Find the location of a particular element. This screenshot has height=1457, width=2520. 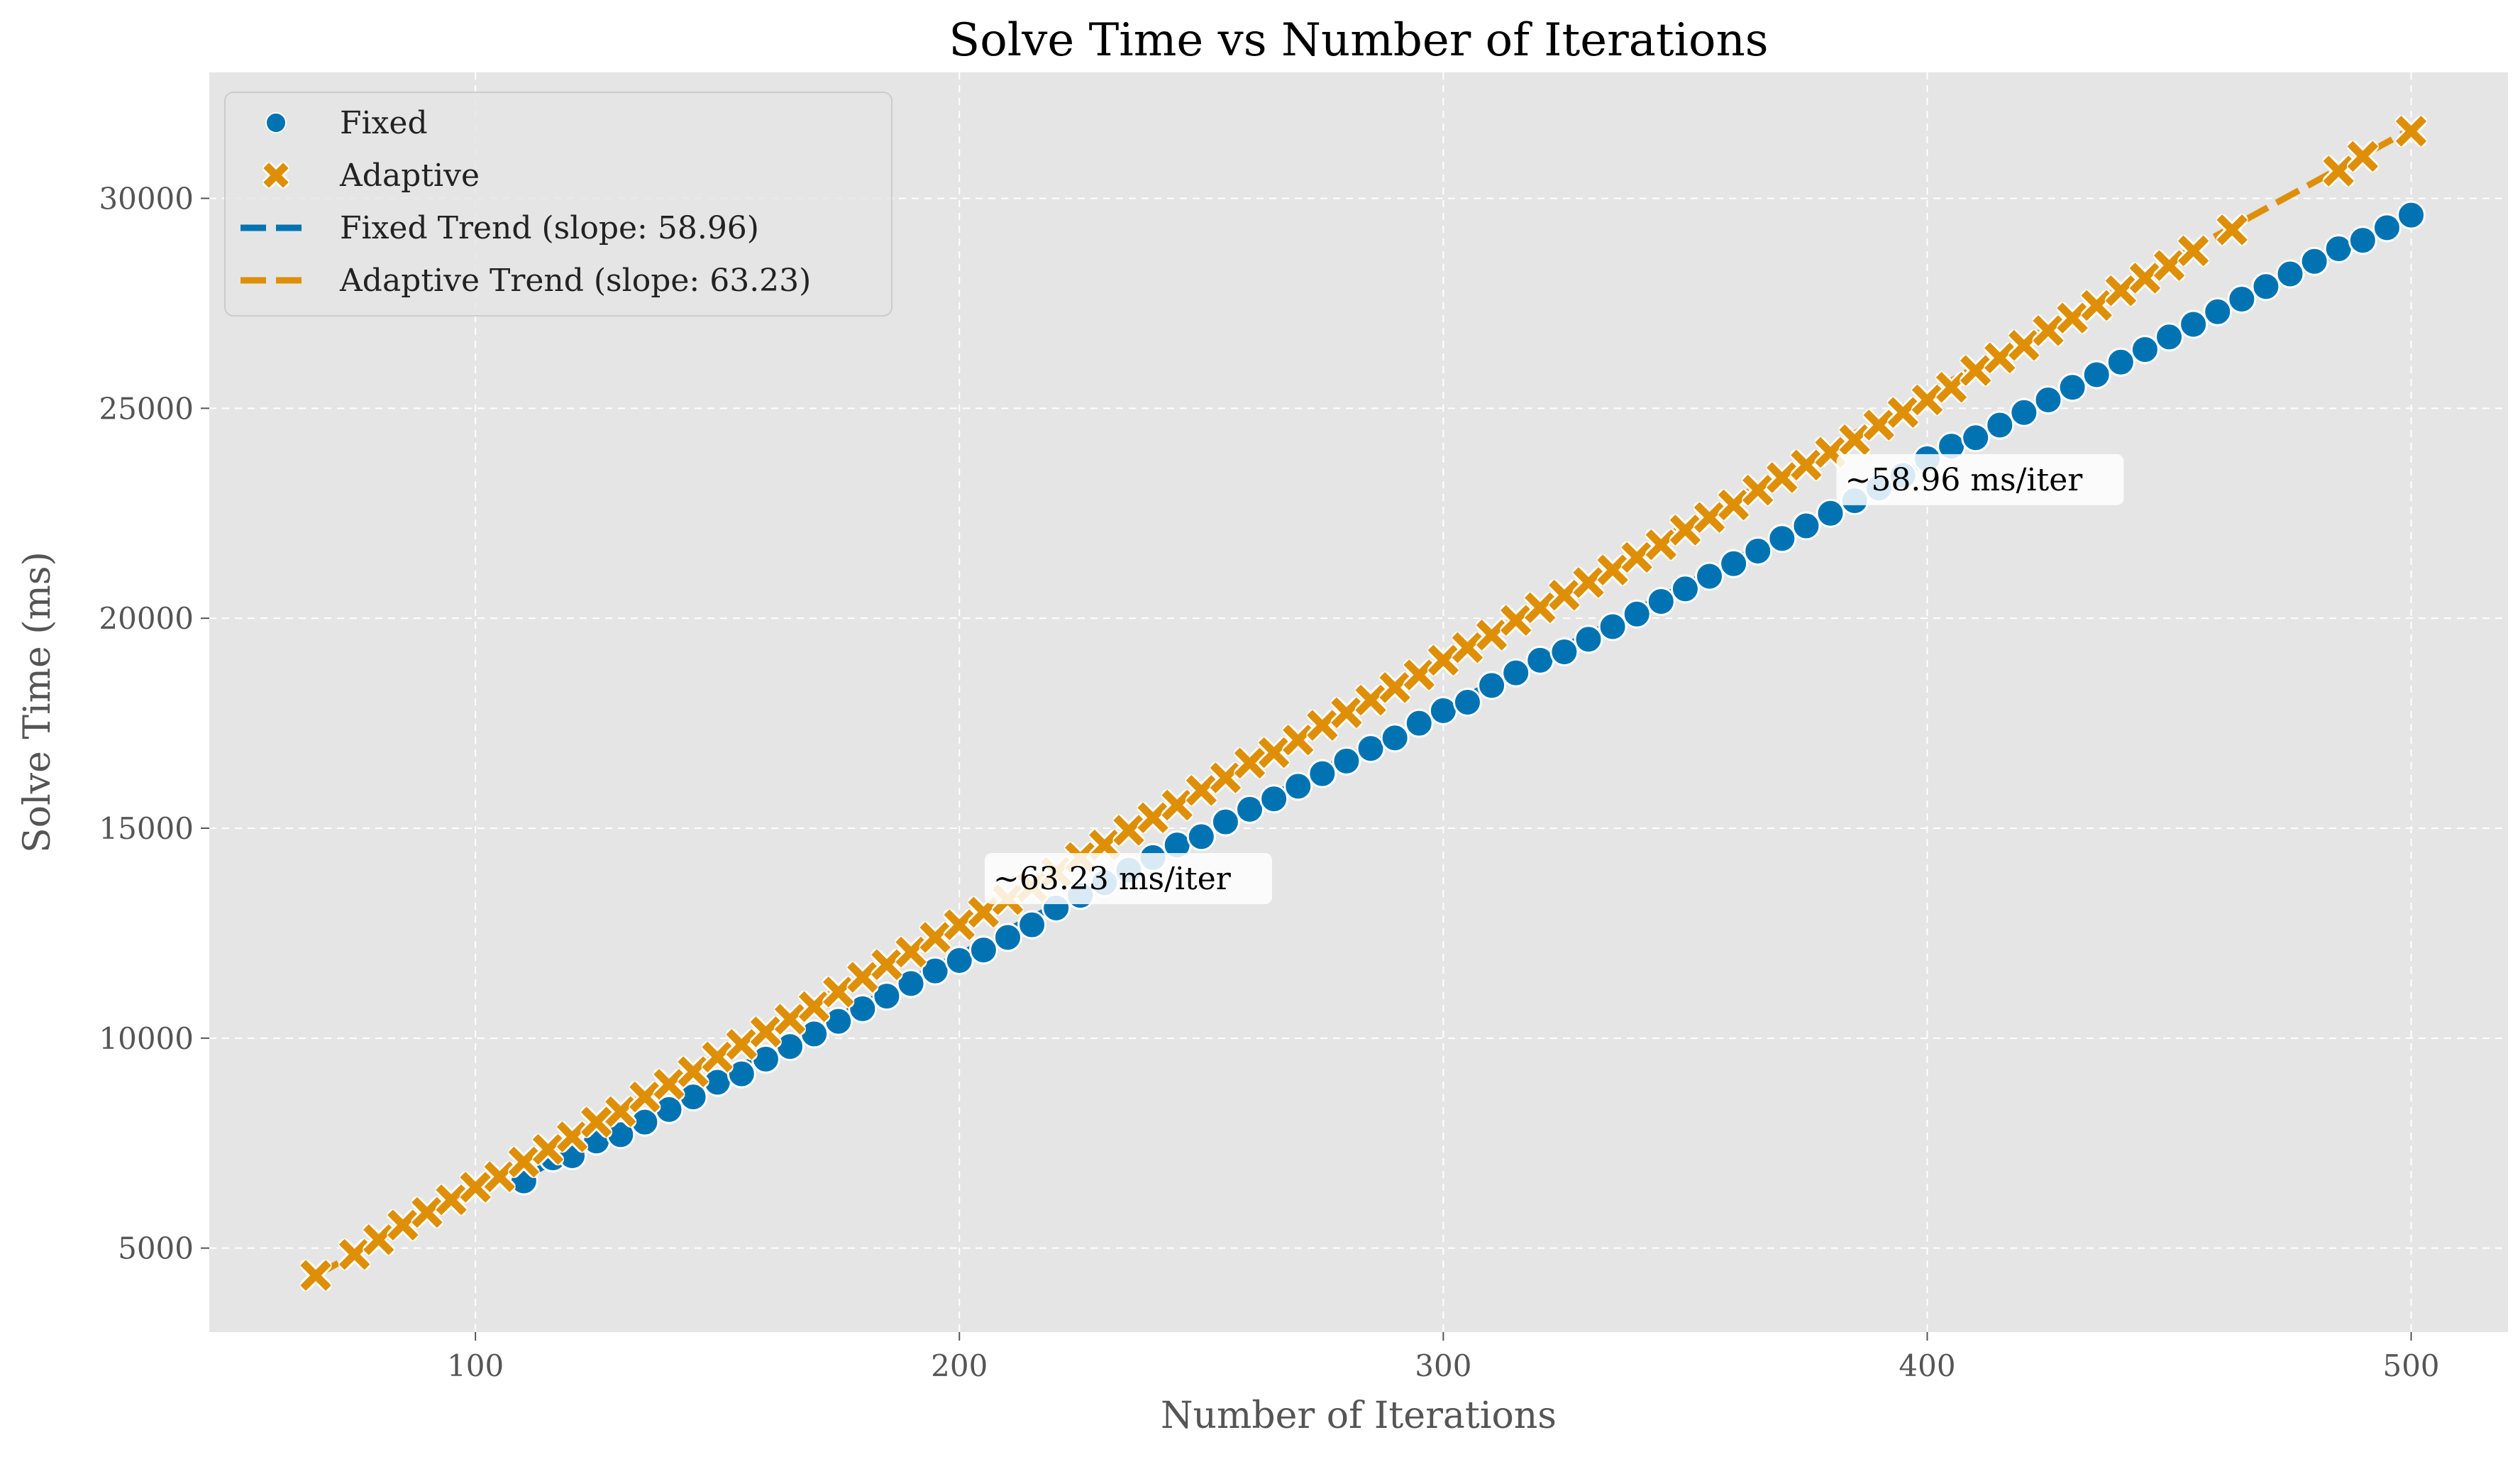

legend-box is located at coordinates (558, 204).